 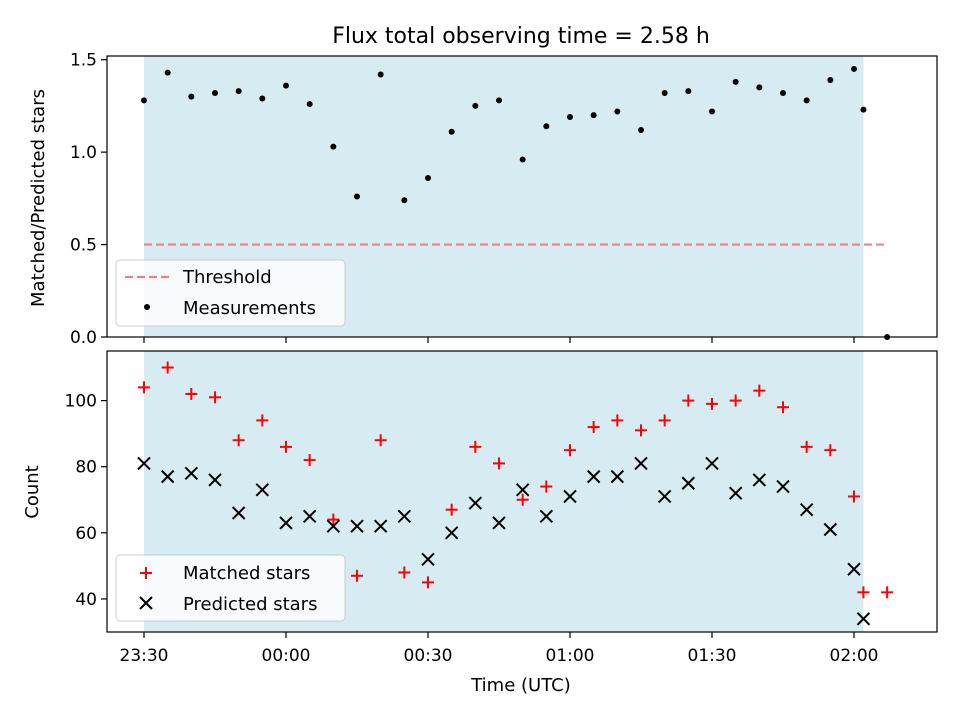 I want to click on top-y-tick-label: 1.5, so click(x=83, y=61).